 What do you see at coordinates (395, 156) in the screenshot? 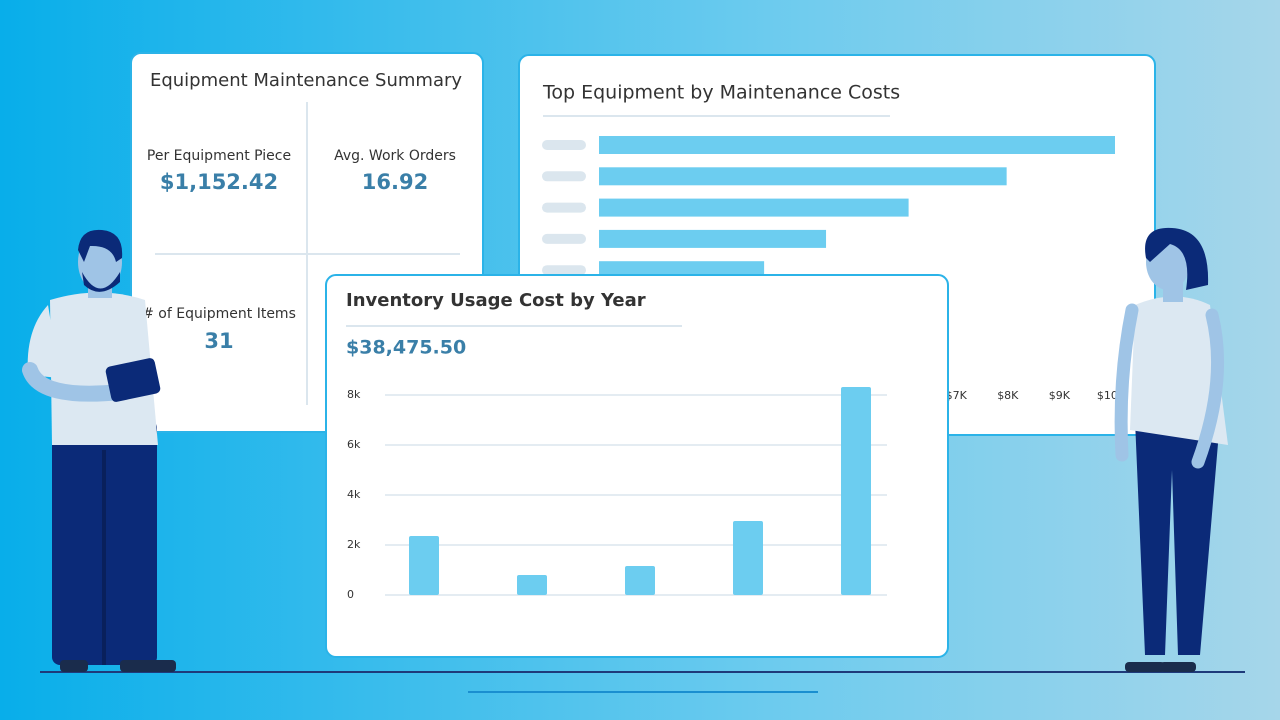
I see `metric-label: Avg. Work Orders` at bounding box center [395, 156].